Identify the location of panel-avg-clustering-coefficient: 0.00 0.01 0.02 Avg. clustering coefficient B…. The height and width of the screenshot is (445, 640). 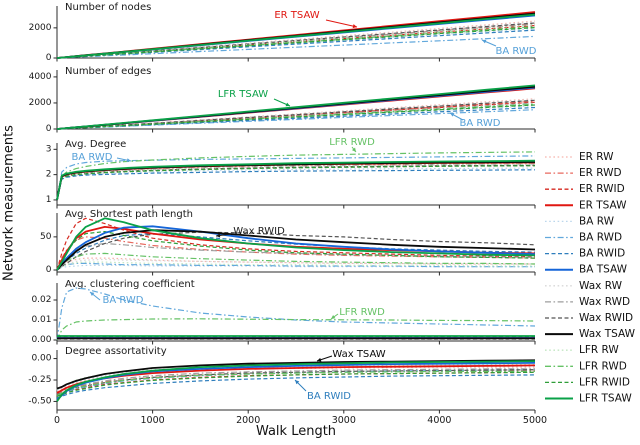
(283, 312).